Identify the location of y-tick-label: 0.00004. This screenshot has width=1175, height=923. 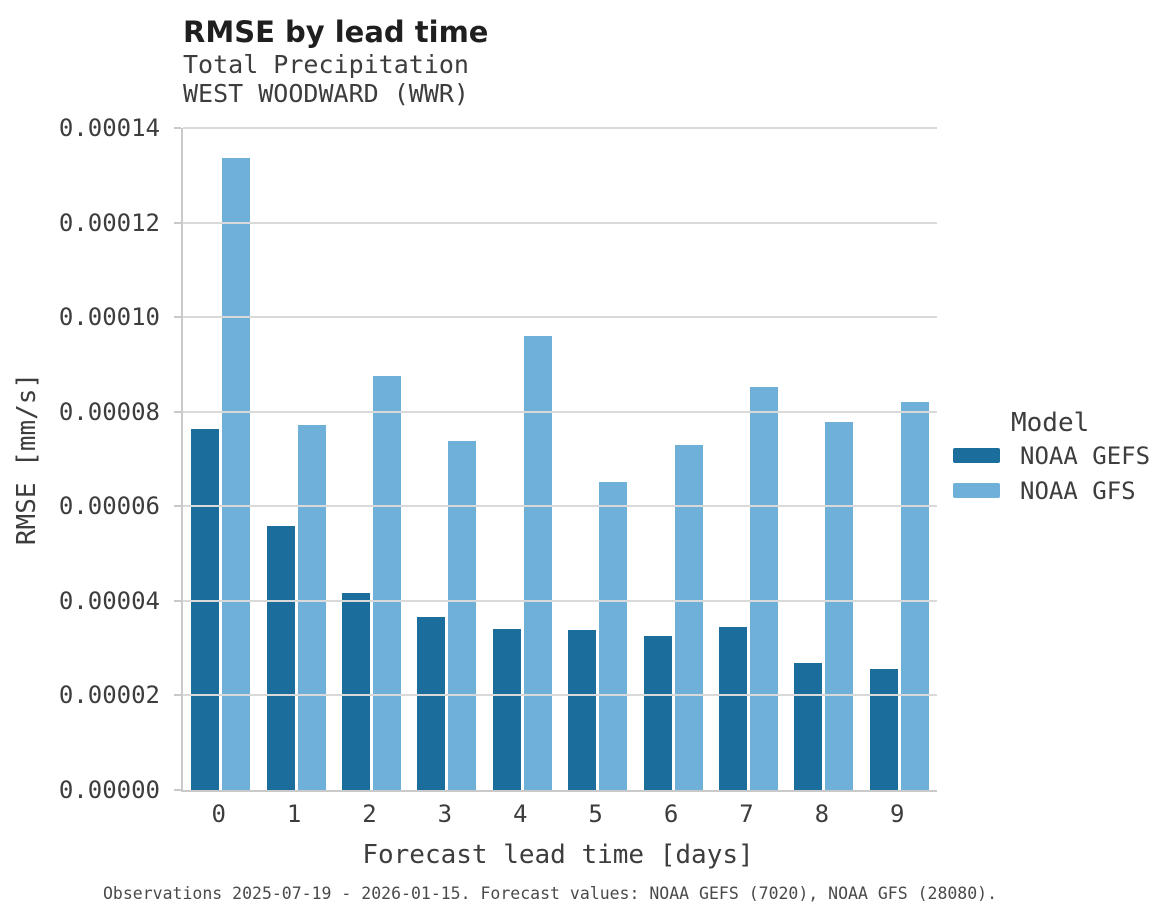
(109, 600).